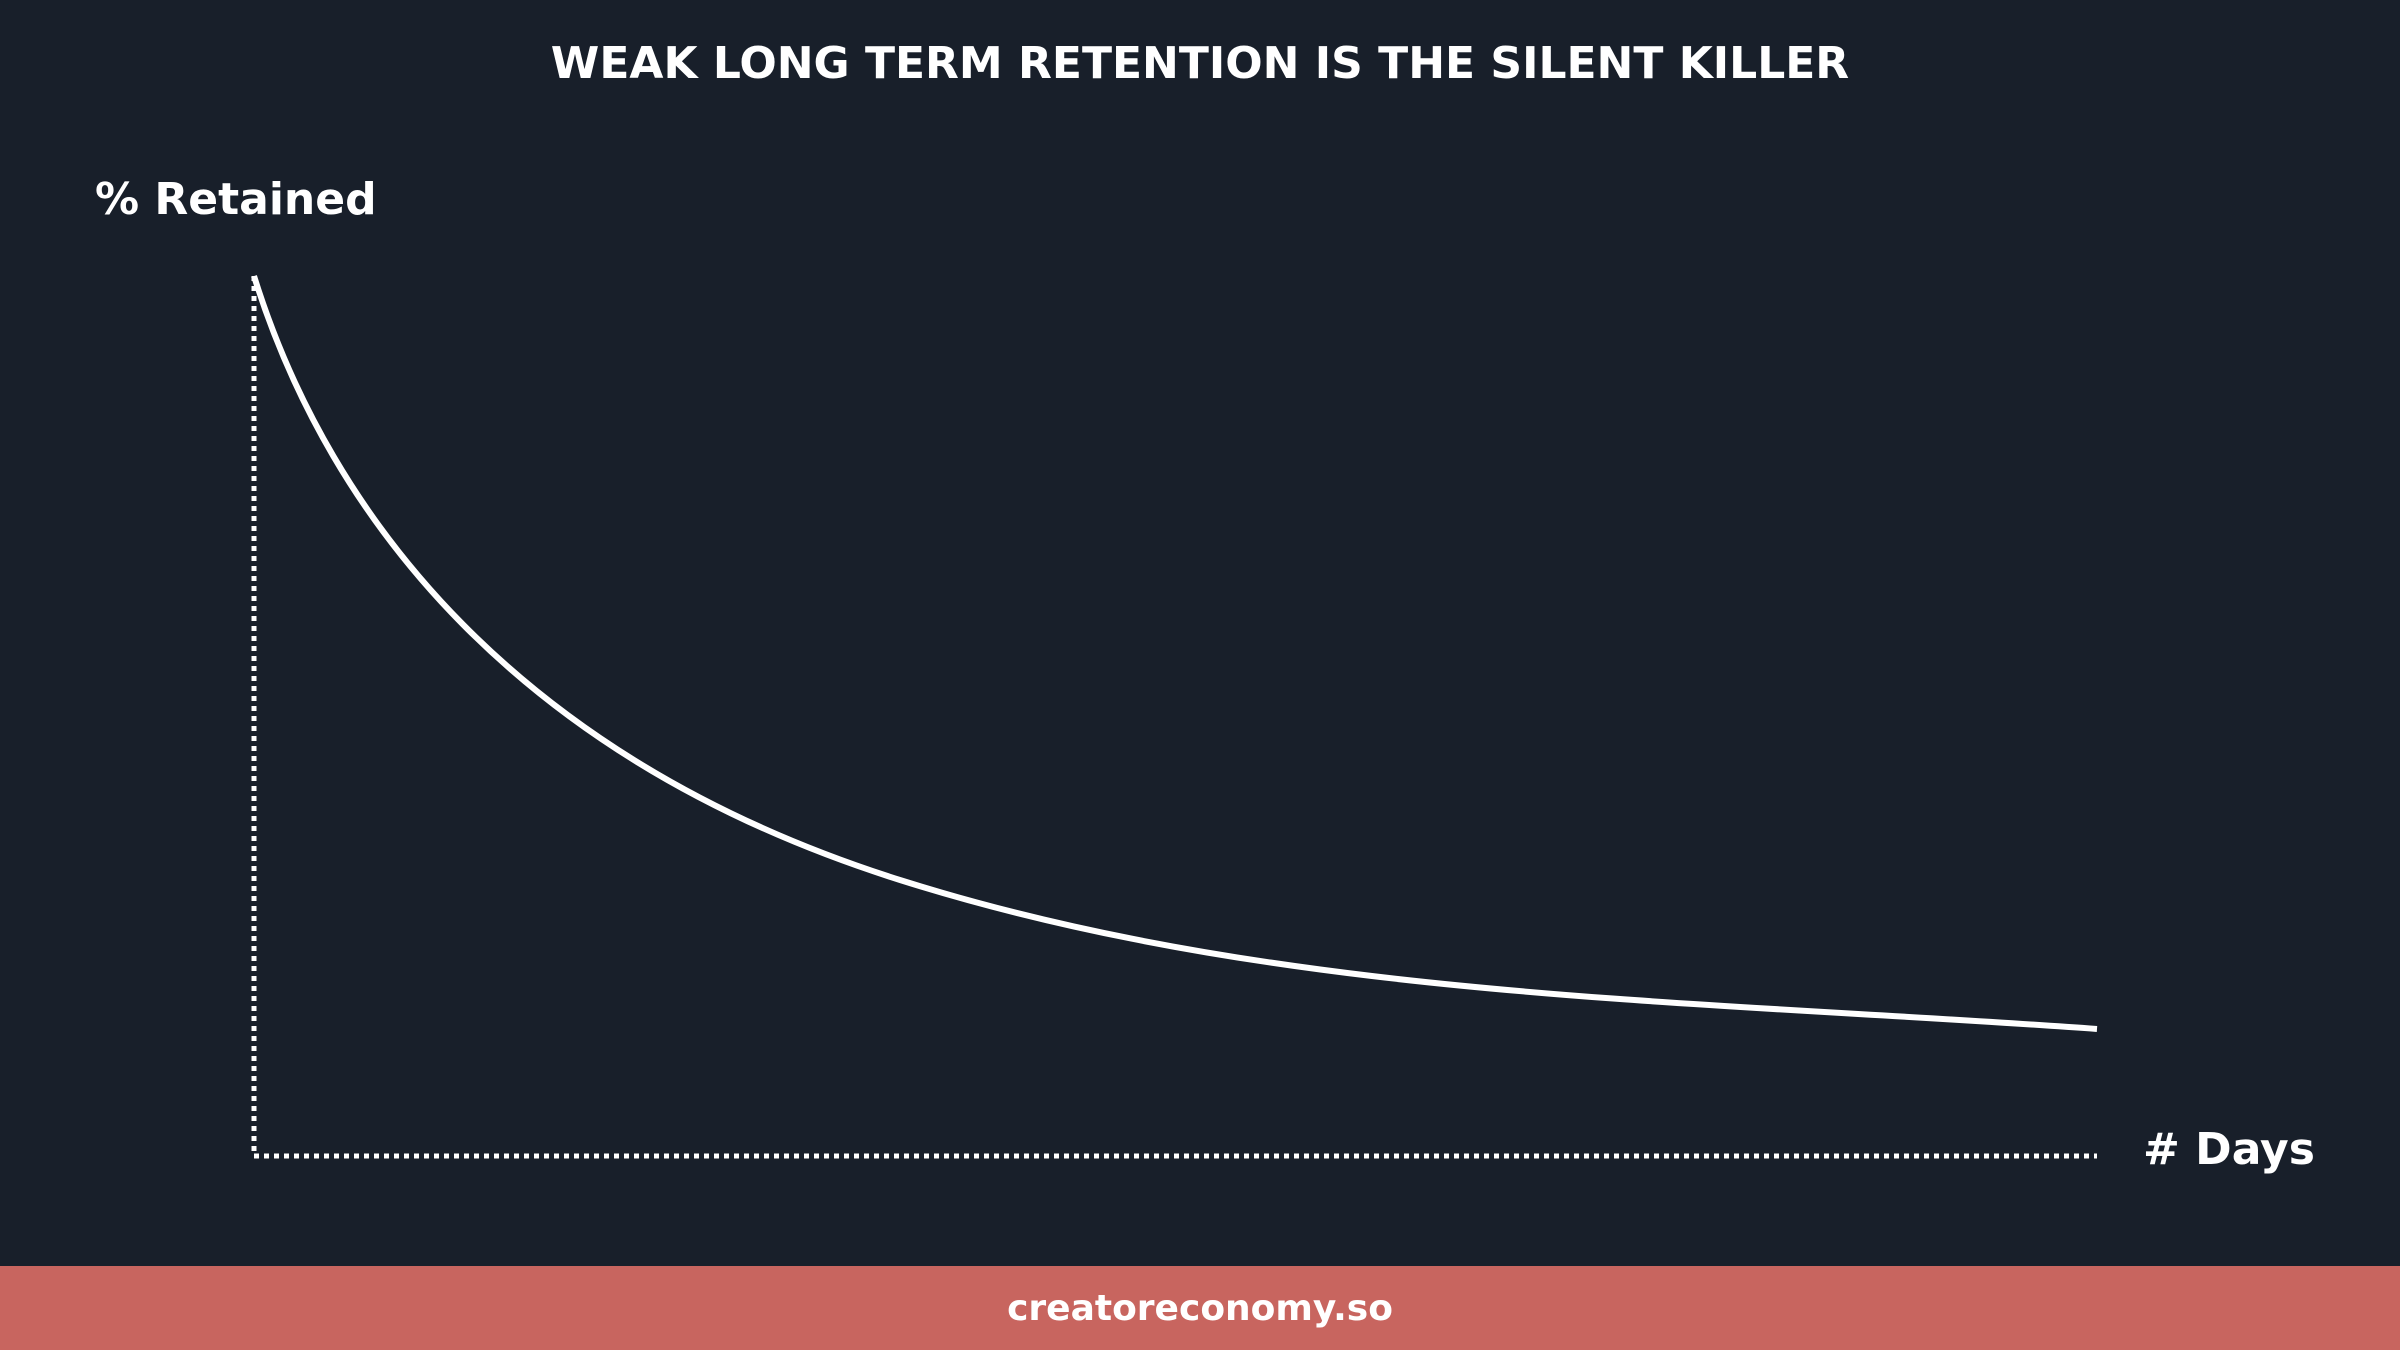 This screenshot has height=1350, width=2400. I want to click on x-axis-label: # Days, so click(2229, 1149).